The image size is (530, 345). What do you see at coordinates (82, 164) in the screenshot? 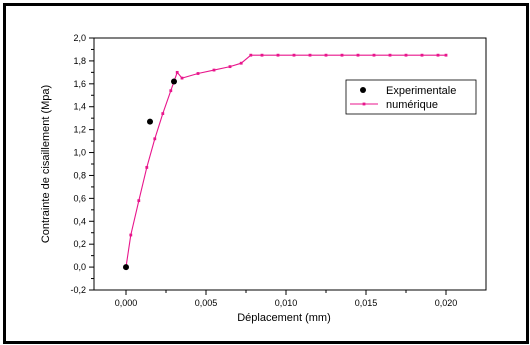
I see `y-axis-ticks: -0,2 0,0 0,2 0,4 0,6 0,8 1,0 1,2 1,4 1,6 1,8 2,0` at bounding box center [82, 164].